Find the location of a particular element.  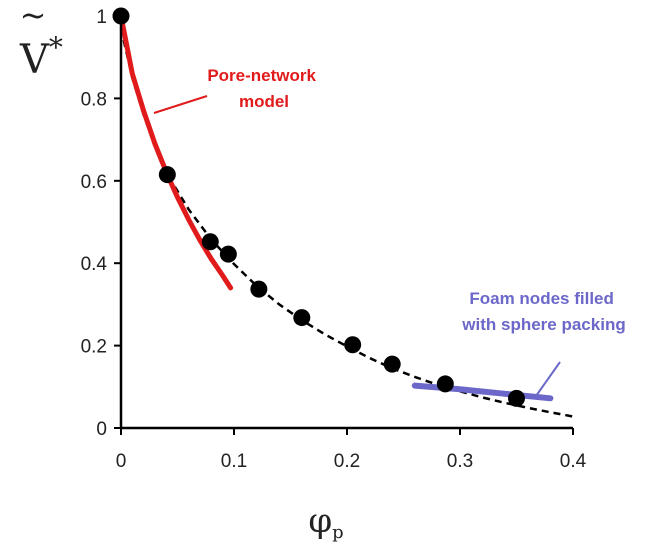

foam-nodes-leader-line is located at coordinates (548, 379).